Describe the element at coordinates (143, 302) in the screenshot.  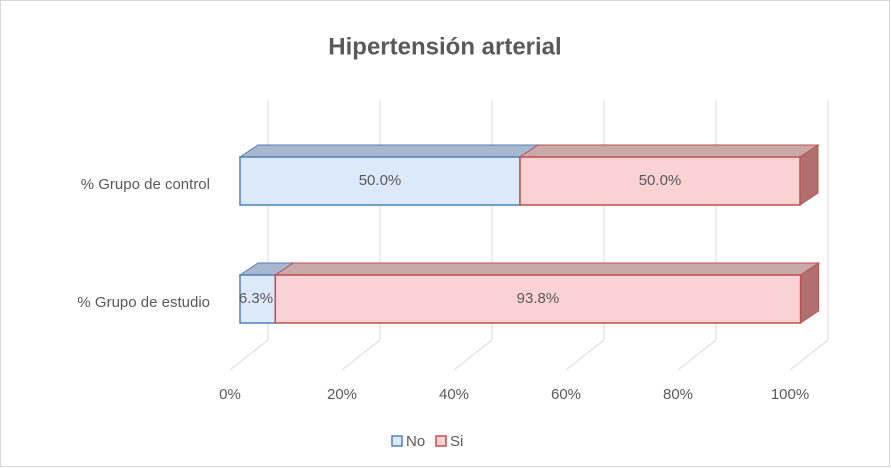
I see `y-tick-label: % Grupo de estudio` at that location.